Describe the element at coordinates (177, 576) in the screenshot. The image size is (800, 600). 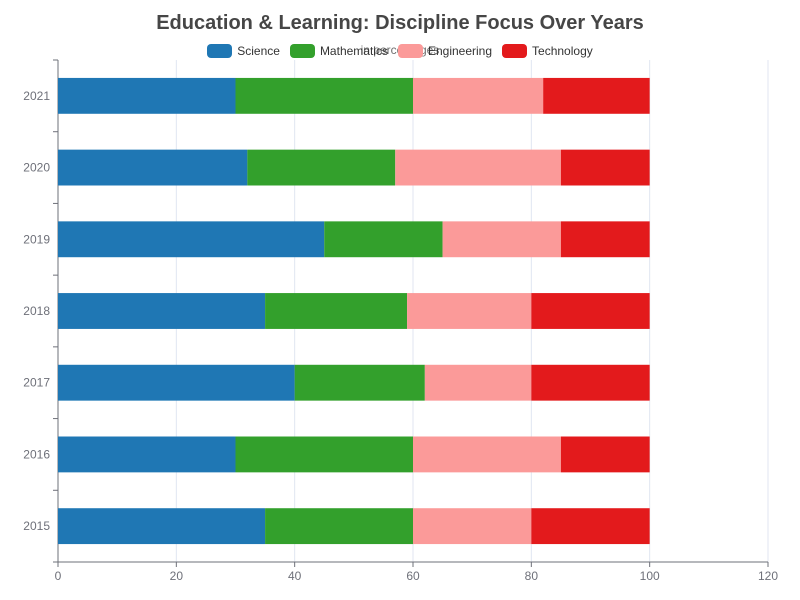
I see `x-tick-label-20: 20` at that location.